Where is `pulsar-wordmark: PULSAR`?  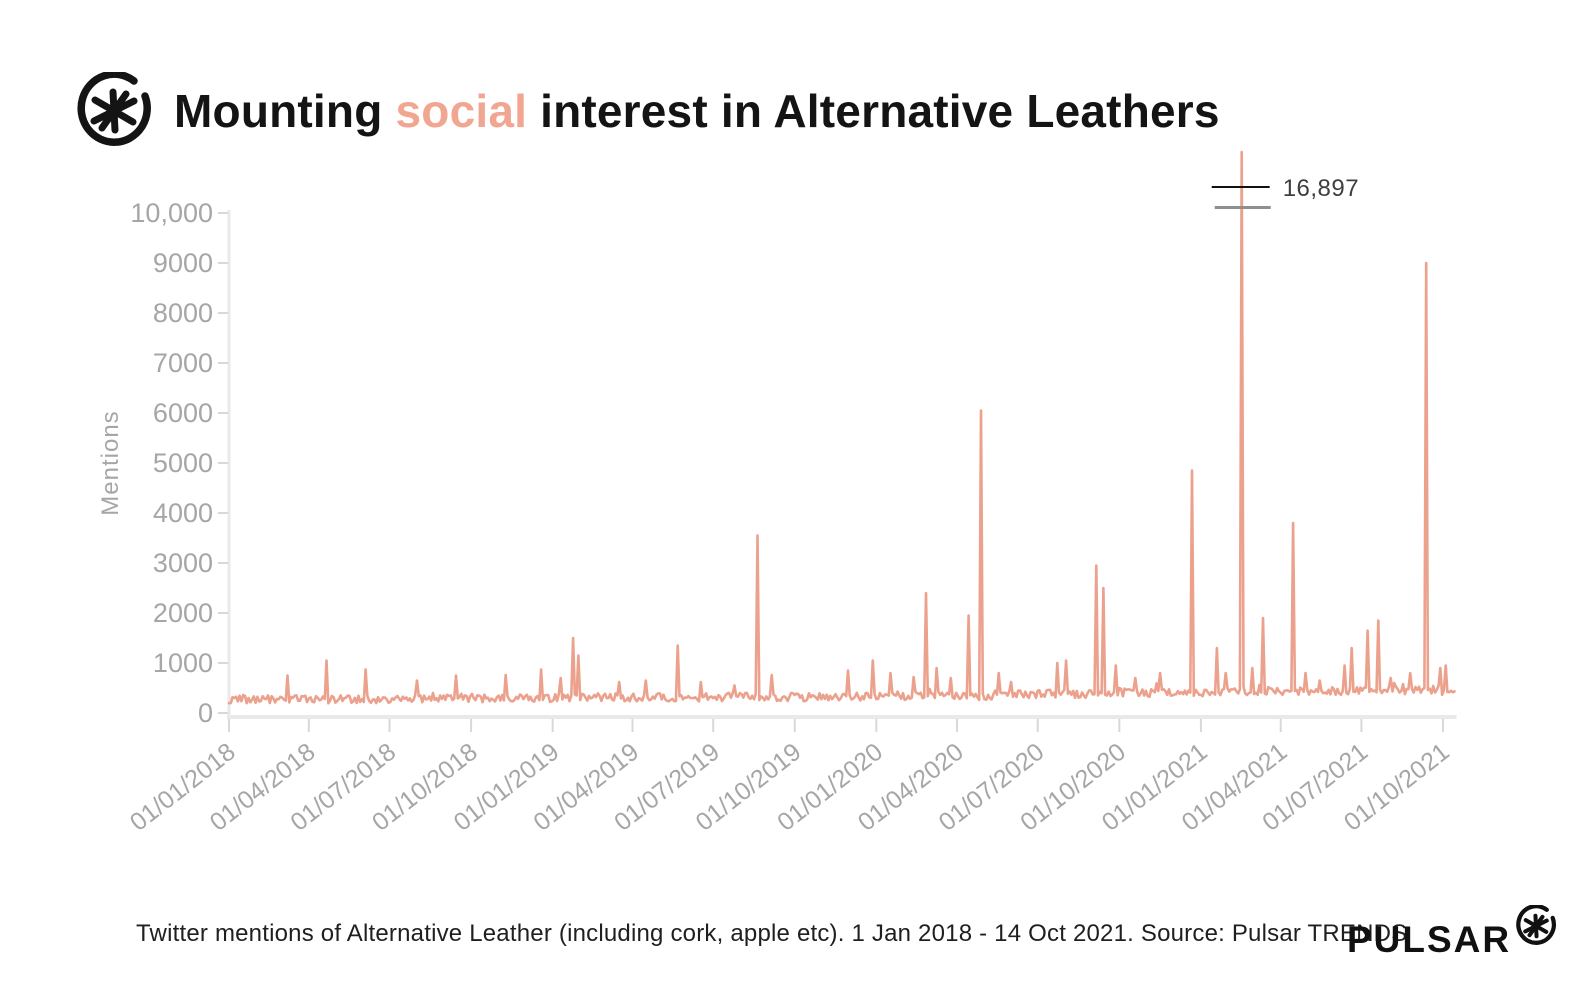
pulsar-wordmark: PULSAR is located at coordinates (1429, 939).